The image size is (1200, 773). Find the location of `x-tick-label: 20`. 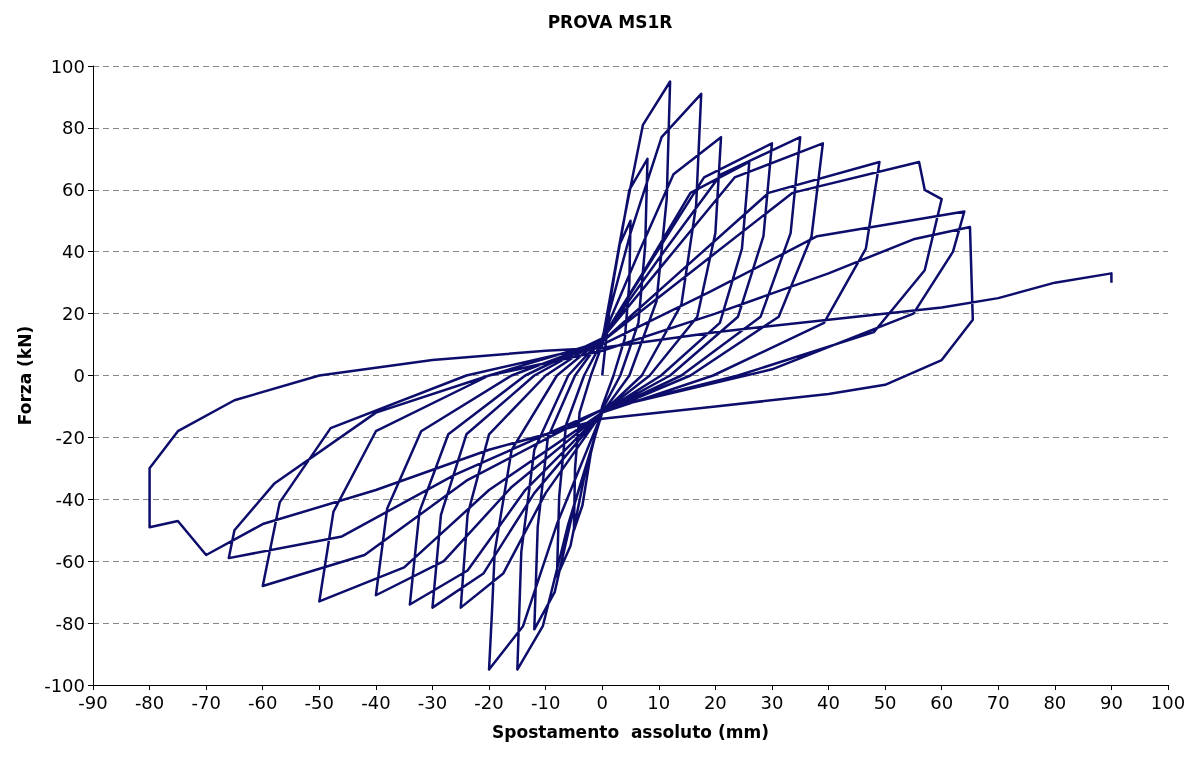

x-tick-label: 20 is located at coordinates (715, 702).